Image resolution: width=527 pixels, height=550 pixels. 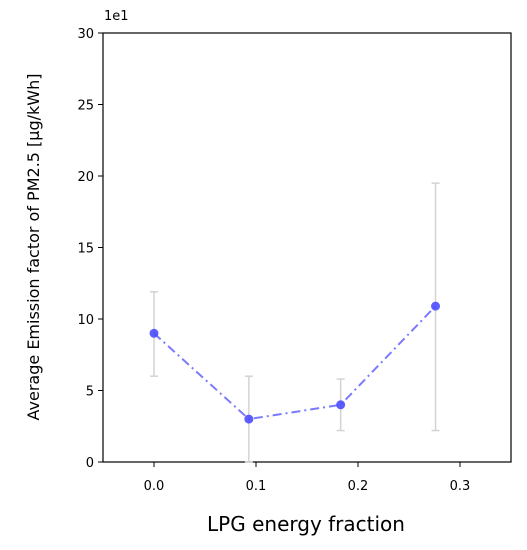 What do you see at coordinates (116, 16) in the screenshot?
I see `y-offset-label: 1e1` at bounding box center [116, 16].